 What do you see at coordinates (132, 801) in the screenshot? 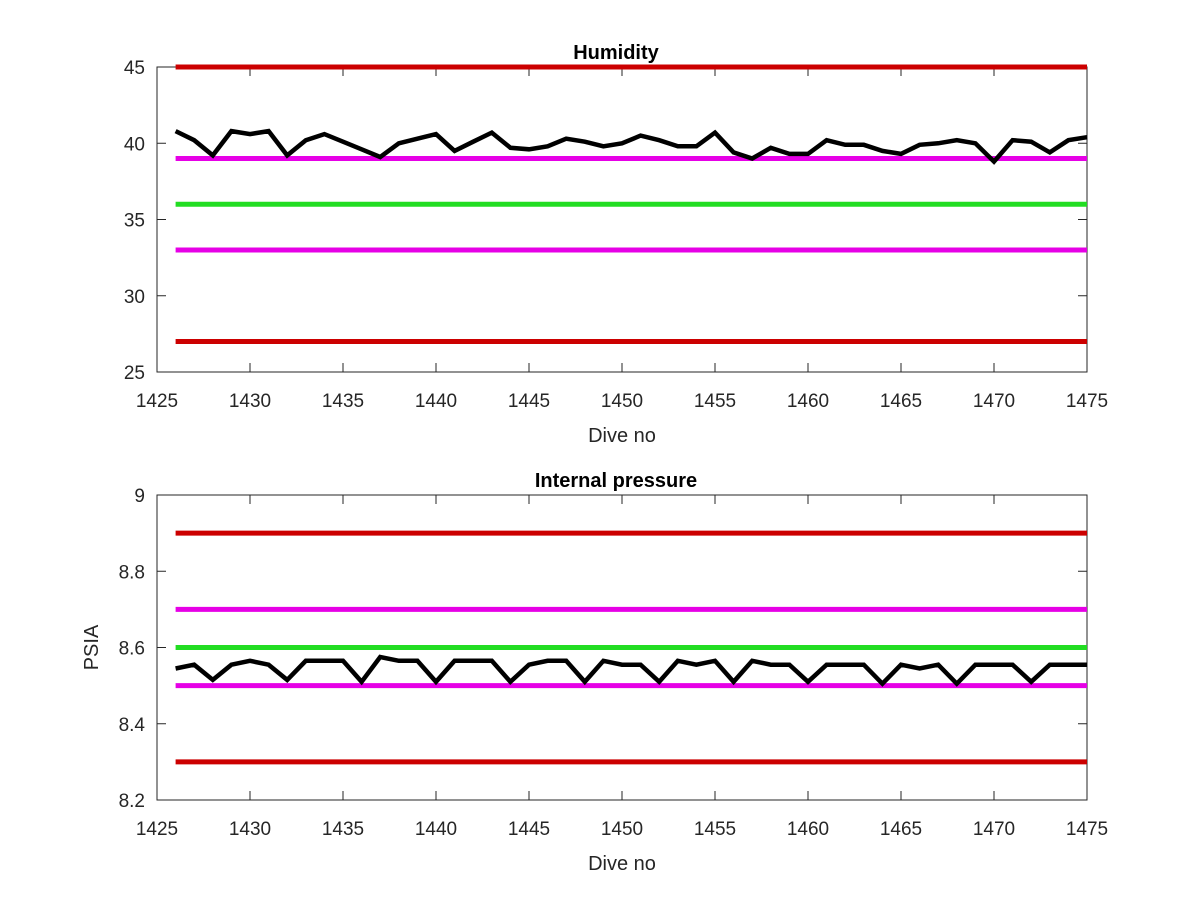
I see `y-tick-label: 8.2` at bounding box center [132, 801].